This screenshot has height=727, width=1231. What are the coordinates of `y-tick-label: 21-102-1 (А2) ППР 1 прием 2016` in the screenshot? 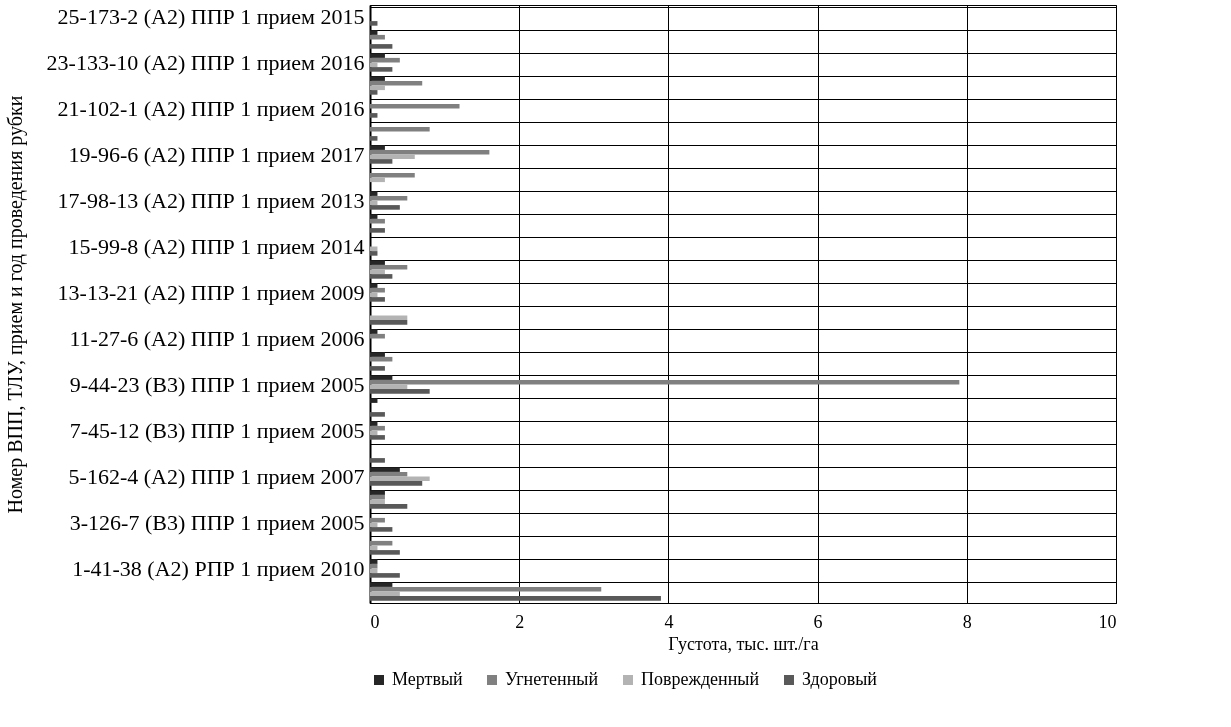 It's located at (211, 108).